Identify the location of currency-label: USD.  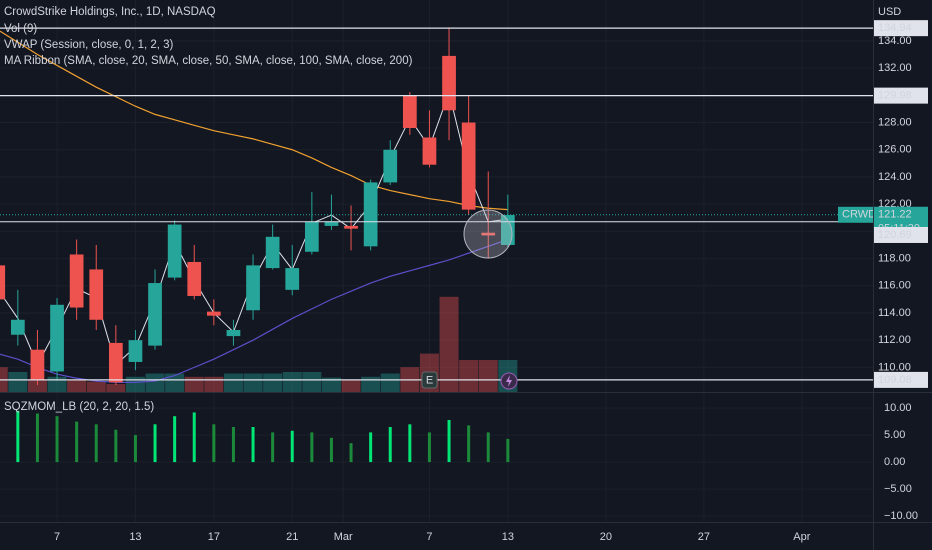
(889, 12).